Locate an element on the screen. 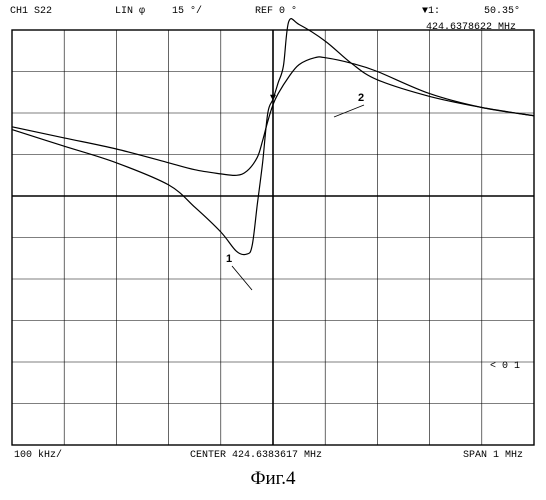  per-division-label: 100 kHz/ is located at coordinates (38, 455).